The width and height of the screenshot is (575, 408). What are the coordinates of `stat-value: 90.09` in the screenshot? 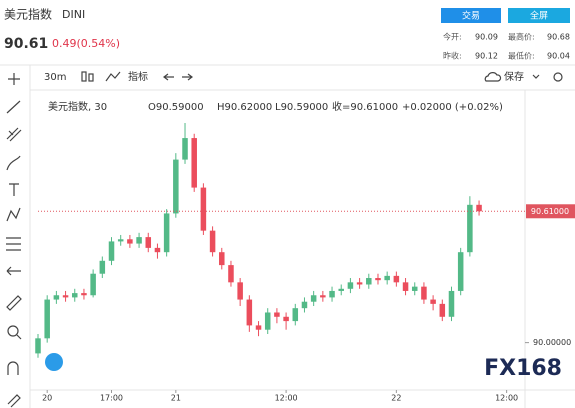 It's located at (486, 37).